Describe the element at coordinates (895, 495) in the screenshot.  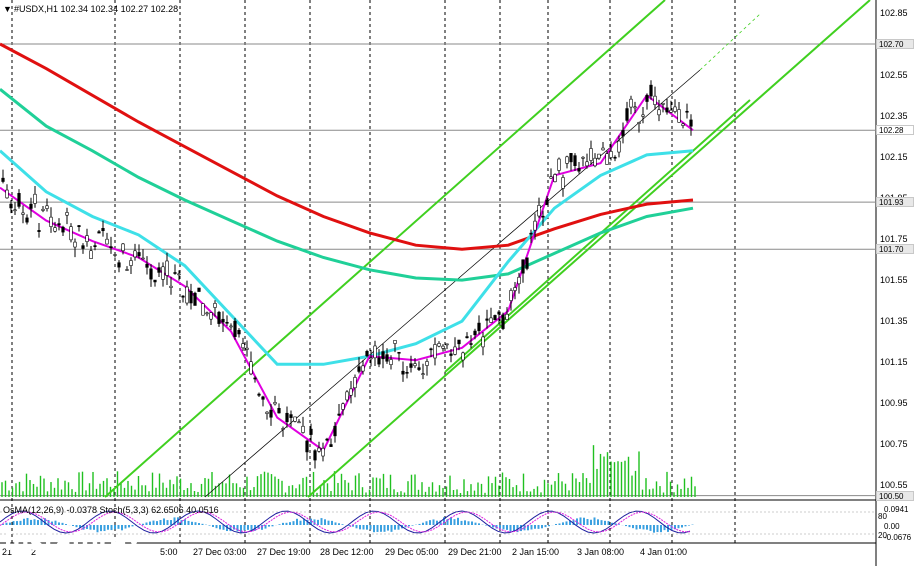
I see `level-100-50-label: 100.50` at that location.